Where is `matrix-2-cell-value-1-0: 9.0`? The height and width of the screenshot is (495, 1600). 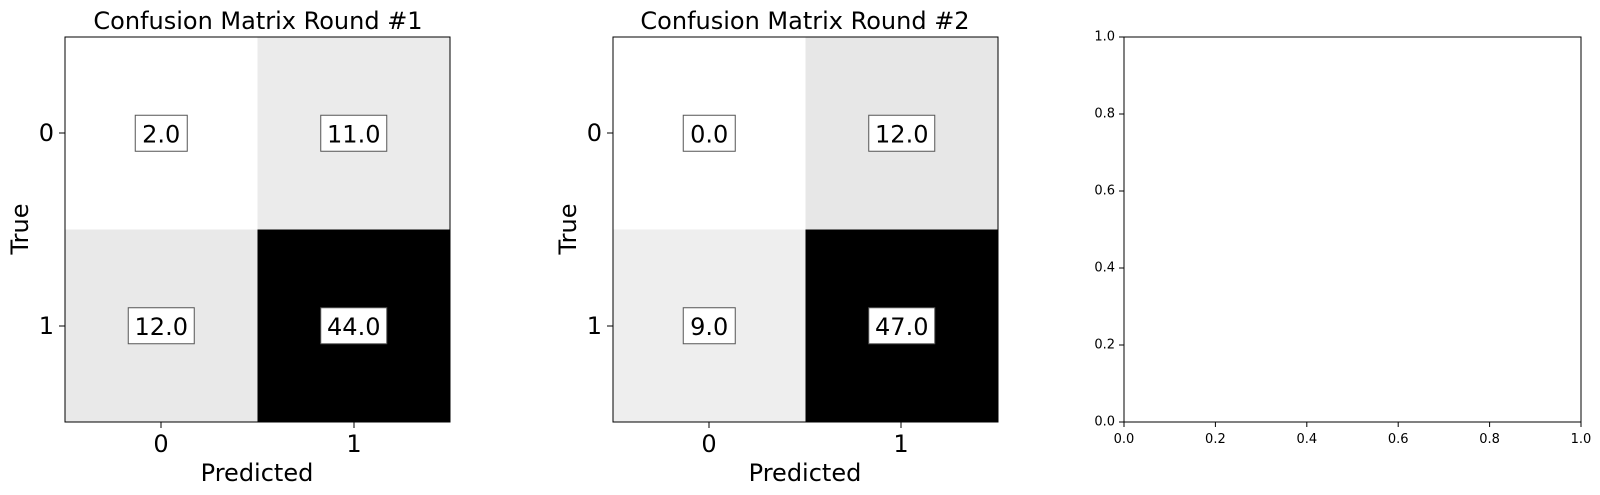
matrix-2-cell-value-1-0: 9.0 is located at coordinates (709, 327).